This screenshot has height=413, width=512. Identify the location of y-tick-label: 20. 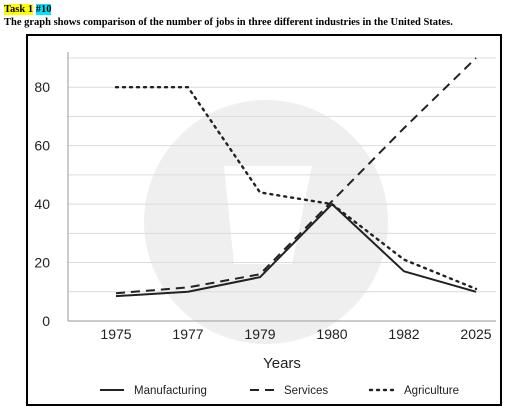
(42, 263).